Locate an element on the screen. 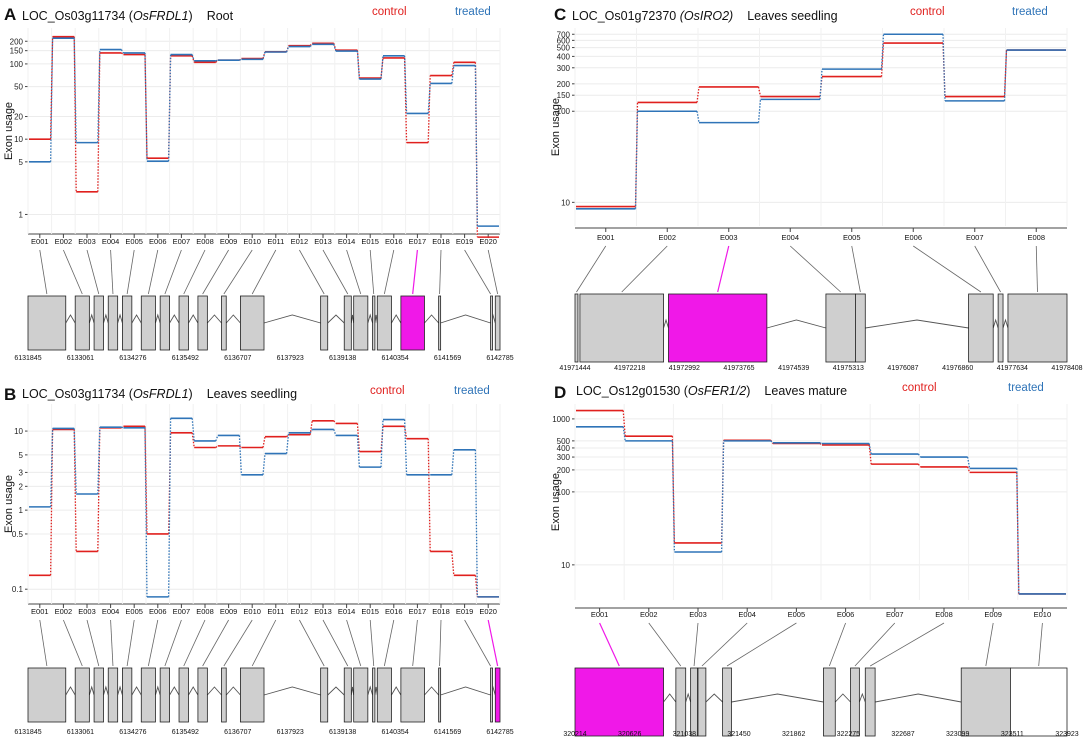 The width and height of the screenshot is (1084, 741). panel-title: LOC_Os03g11734 (OsFRDL1) Leaves seedling is located at coordinates (159, 394).